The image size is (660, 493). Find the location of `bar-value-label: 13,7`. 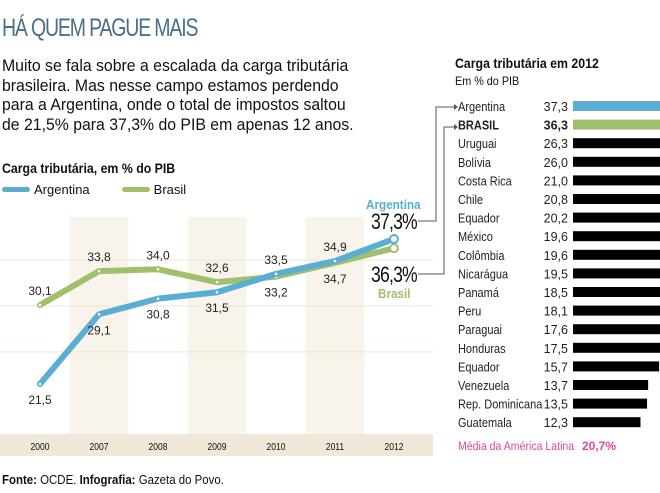

bar-value-label: 13,7 is located at coordinates (556, 386).